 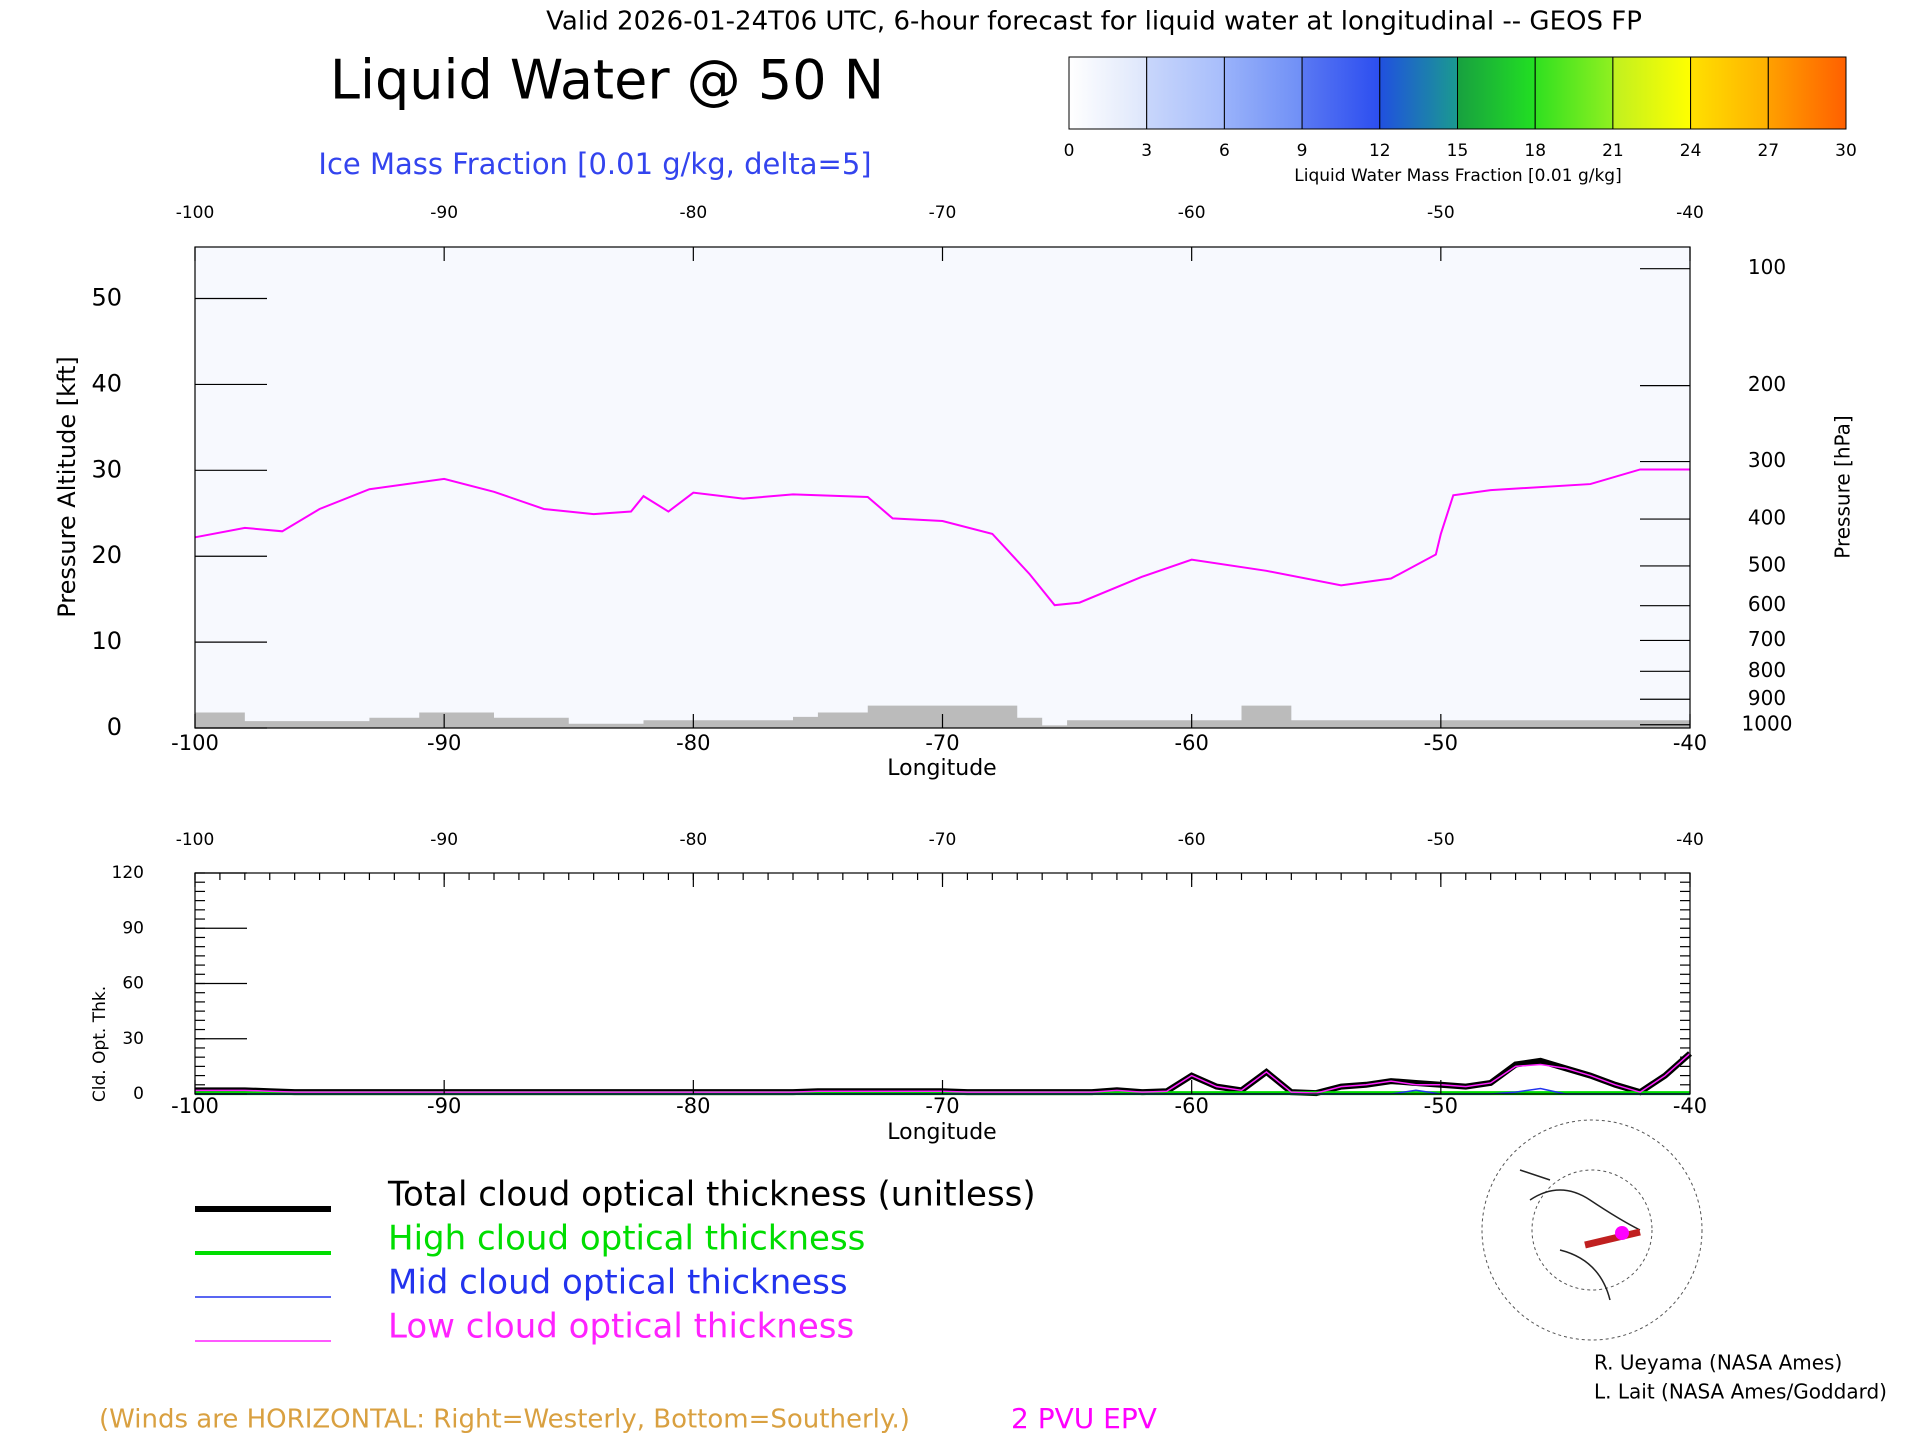 What do you see at coordinates (626, 1239) in the screenshot?
I see `legend-label: High cloud optical thickness` at bounding box center [626, 1239].